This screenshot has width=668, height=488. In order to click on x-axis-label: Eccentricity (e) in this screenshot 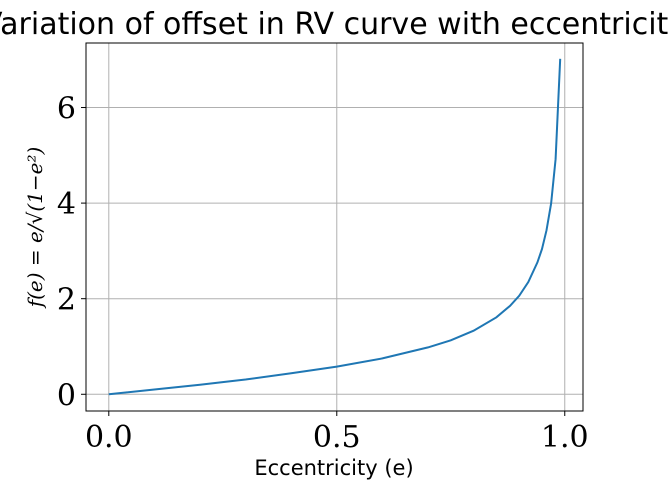, I will do `click(333, 468)`.